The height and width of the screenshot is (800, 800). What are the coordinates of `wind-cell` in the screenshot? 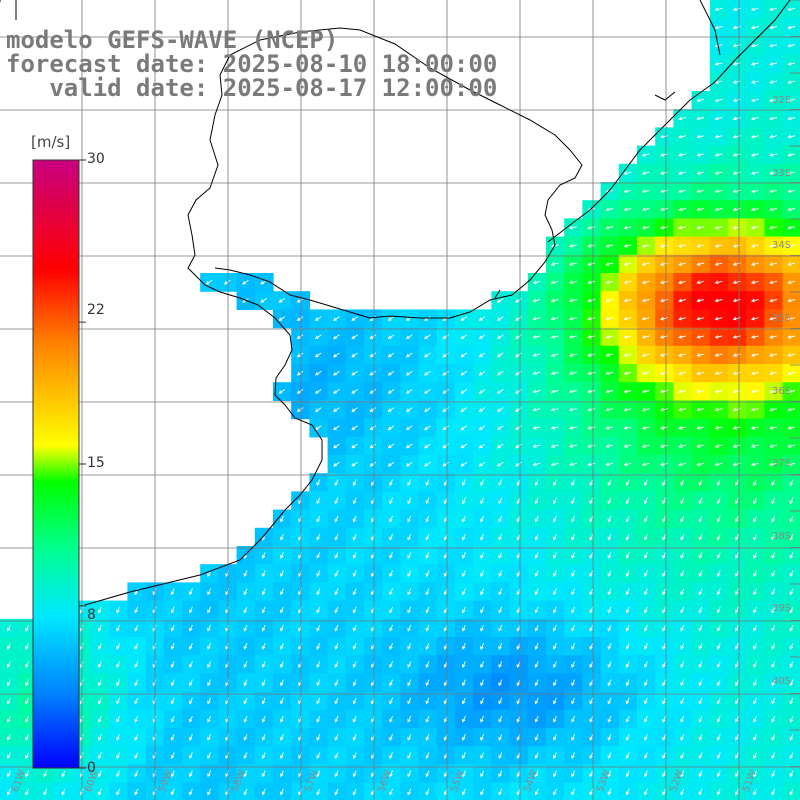 It's located at (791, 791).